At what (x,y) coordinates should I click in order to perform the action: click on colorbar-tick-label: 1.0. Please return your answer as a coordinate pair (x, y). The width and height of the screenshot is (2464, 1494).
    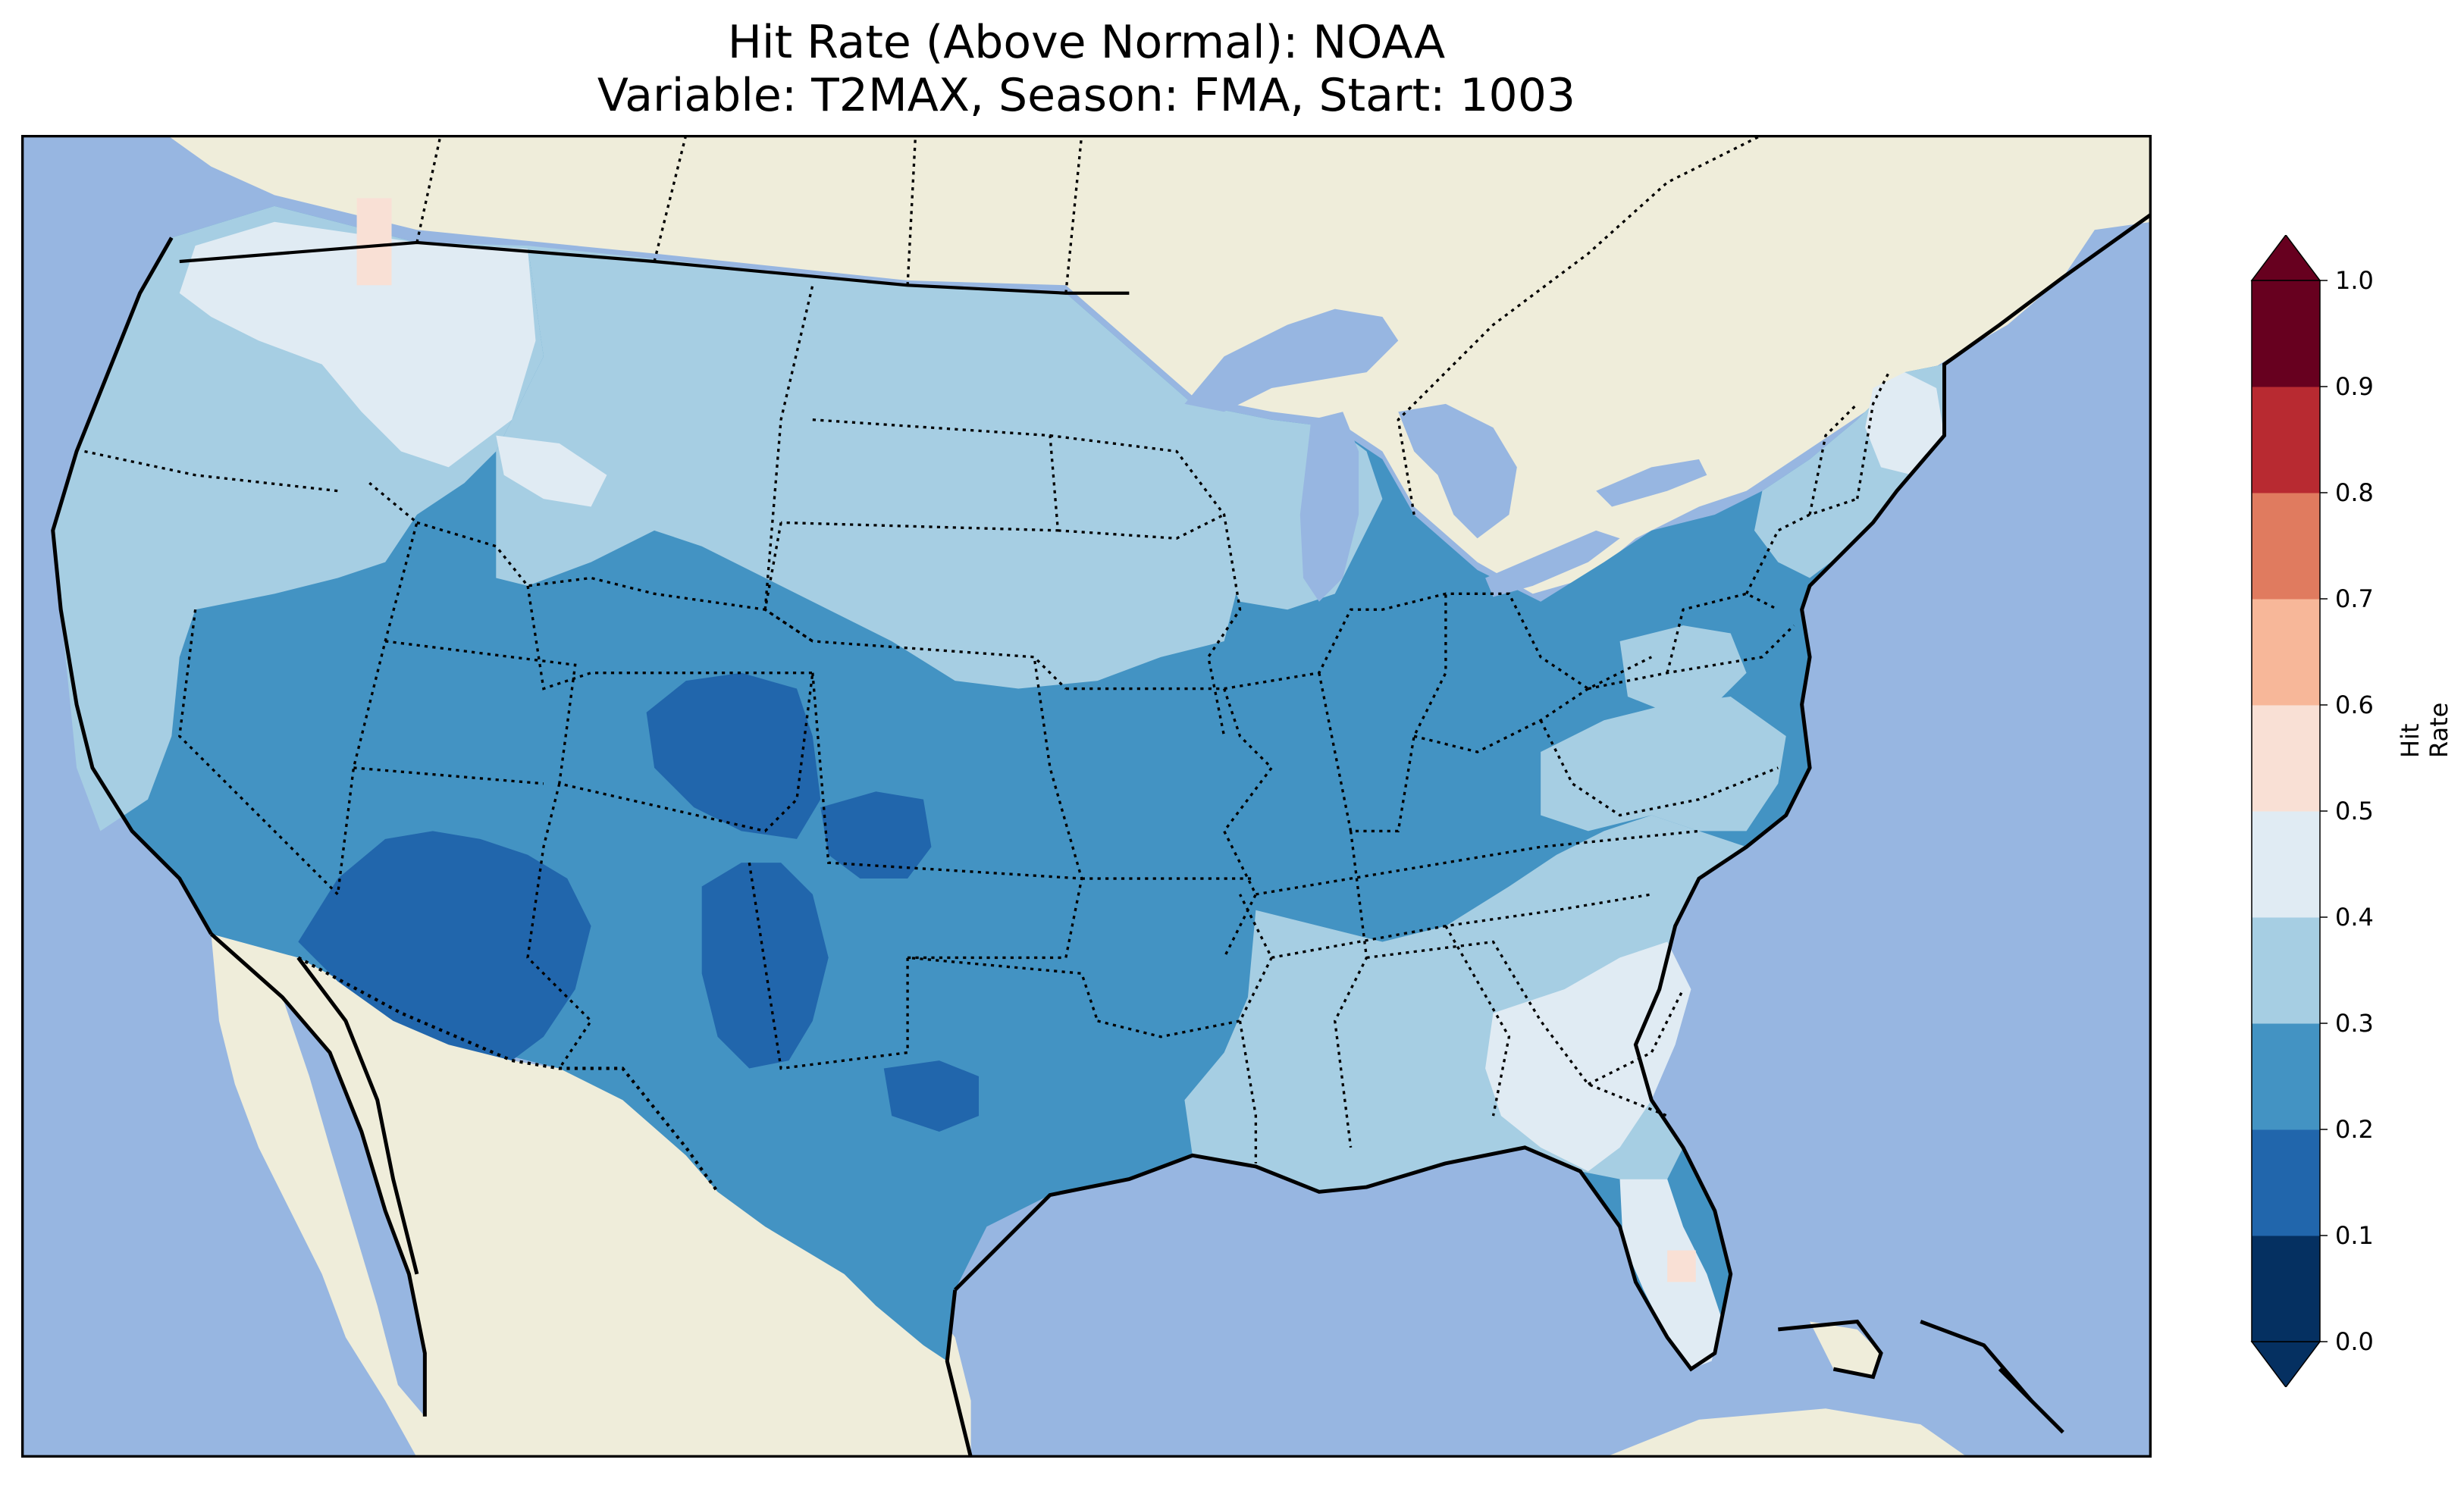
    Looking at the image, I should click on (2354, 280).